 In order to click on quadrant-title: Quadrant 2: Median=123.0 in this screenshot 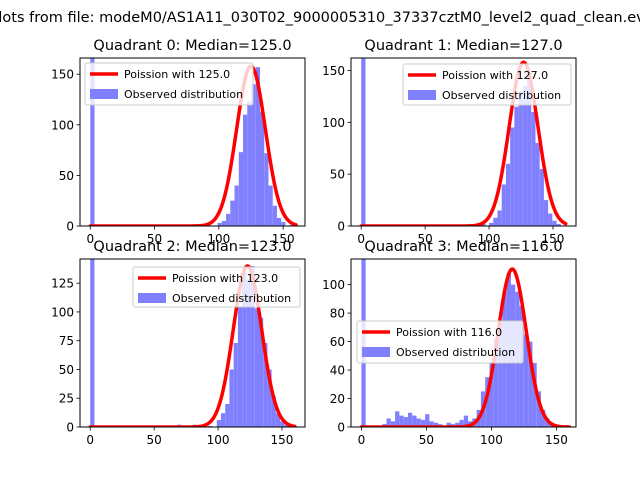, I will do `click(192, 247)`.